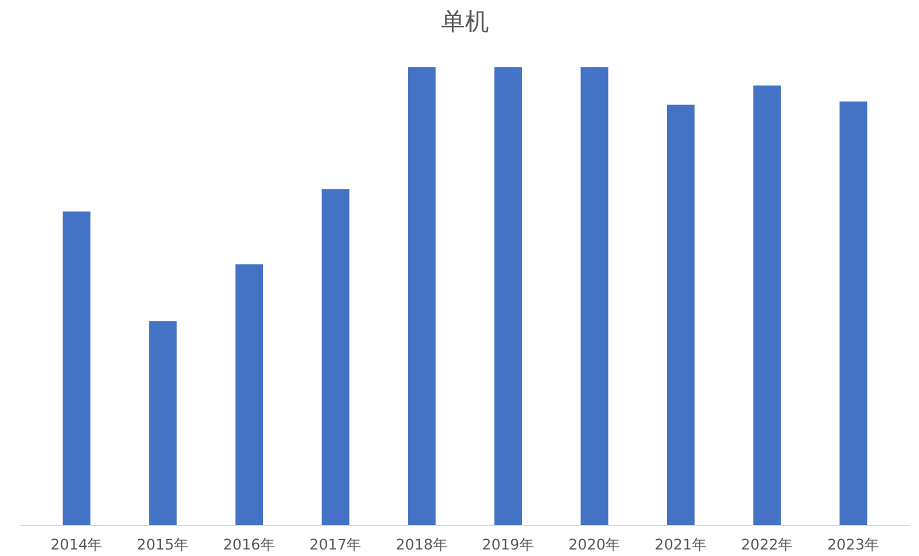 Image resolution: width=919 pixels, height=556 pixels. Describe the element at coordinates (422, 545) in the screenshot. I see `x-tick-label: 2018年` at that location.